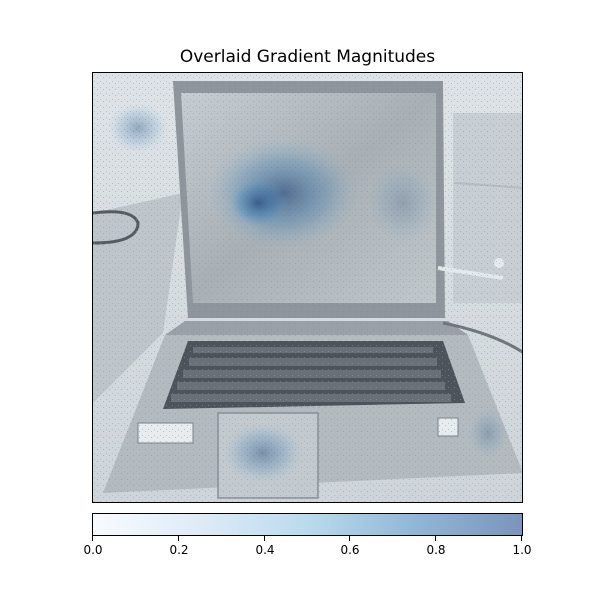 Image resolution: width=600 pixels, height=600 pixels. Describe the element at coordinates (179, 550) in the screenshot. I see `colorbar-tick-label: 0.2` at that location.